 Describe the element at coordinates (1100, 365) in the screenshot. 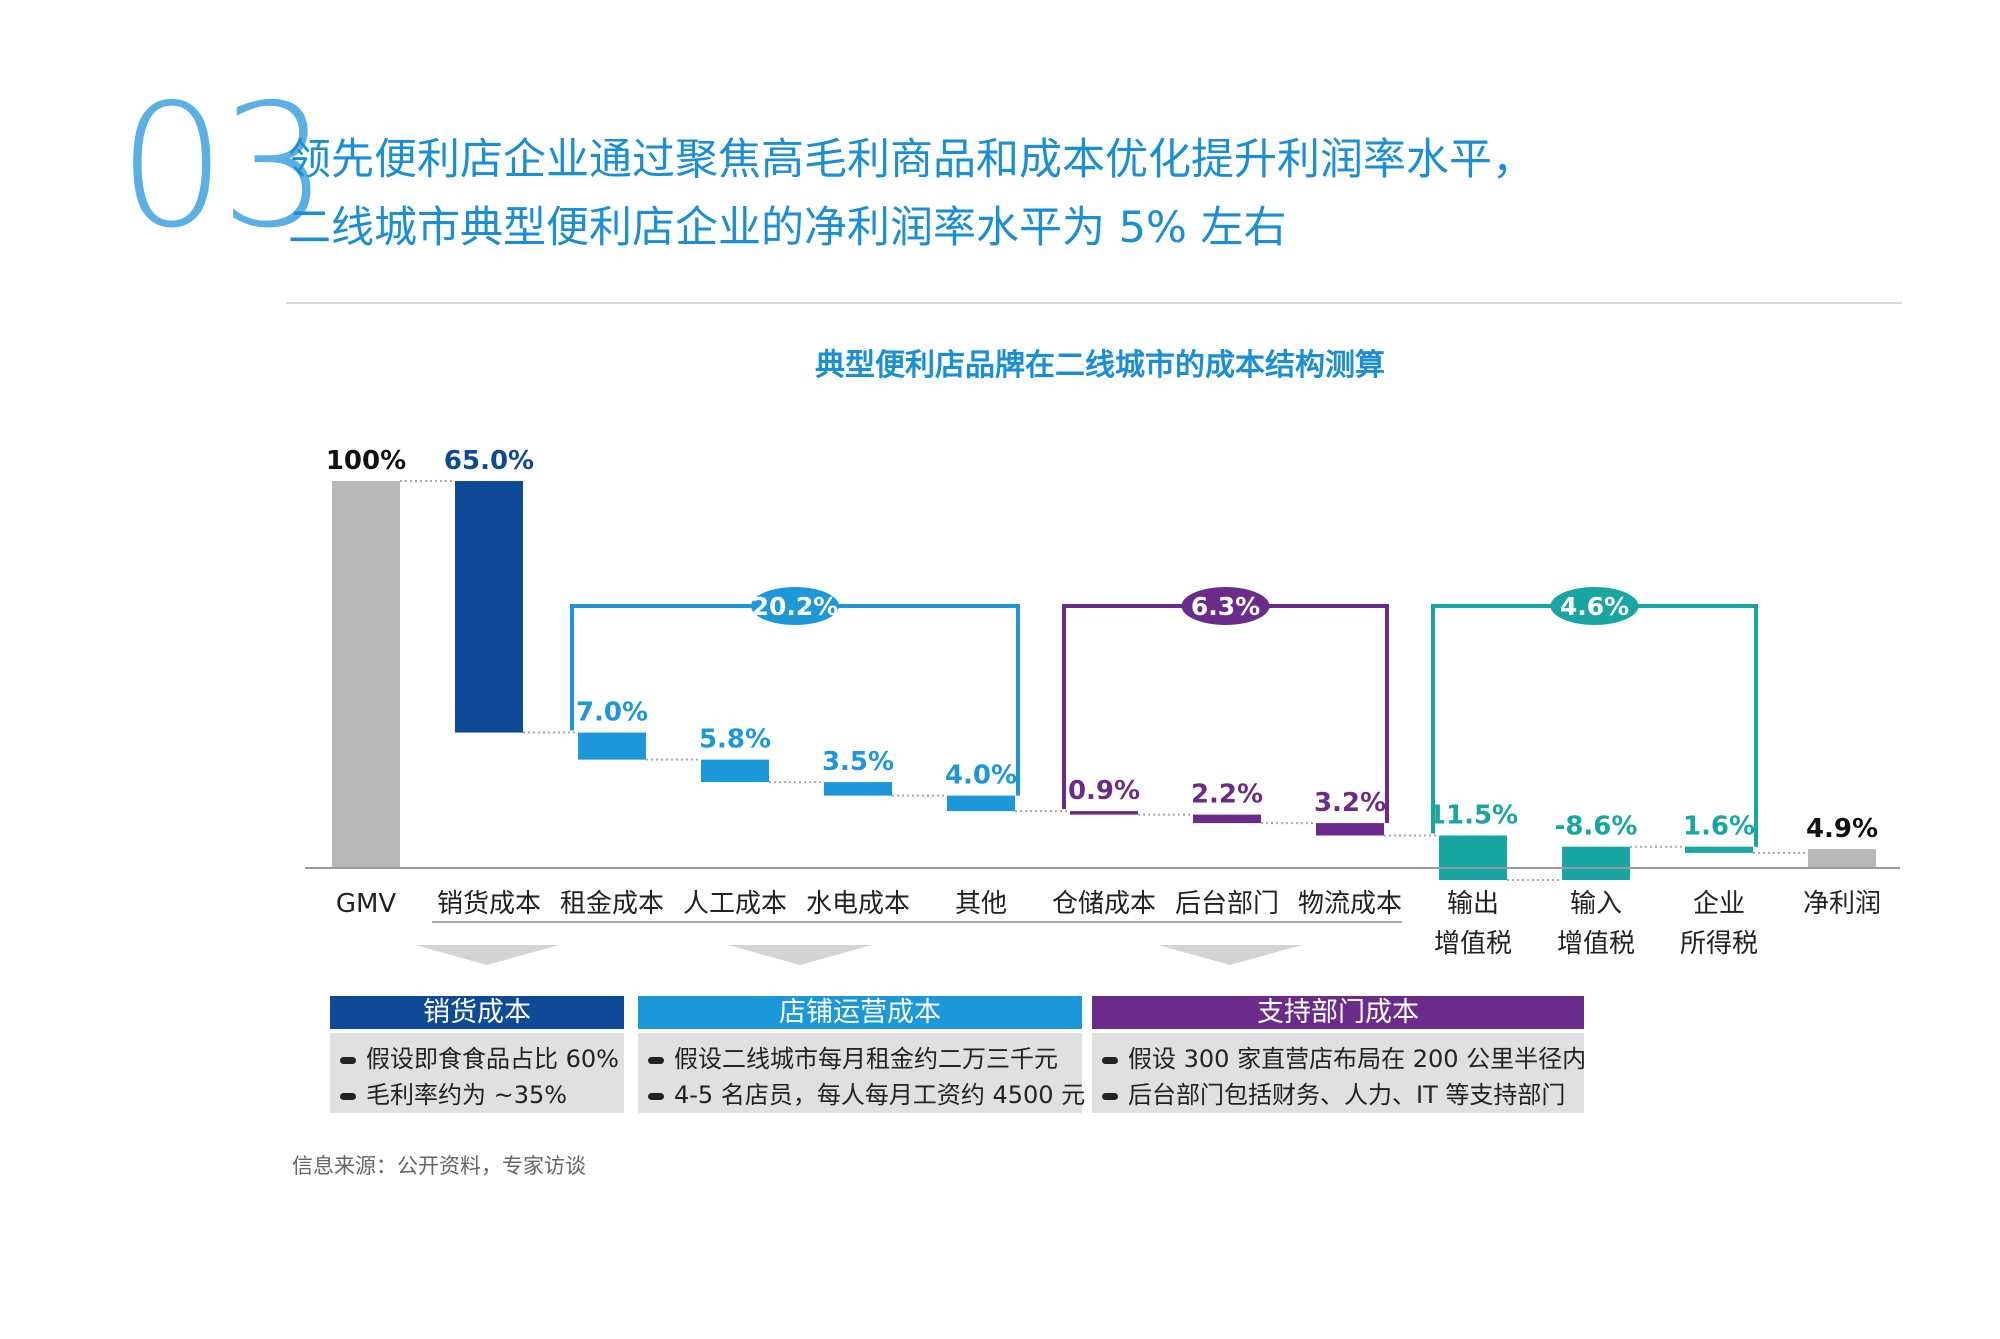

I see `chart-title: 典型便利店品牌在二线城市的成本结构测算` at that location.